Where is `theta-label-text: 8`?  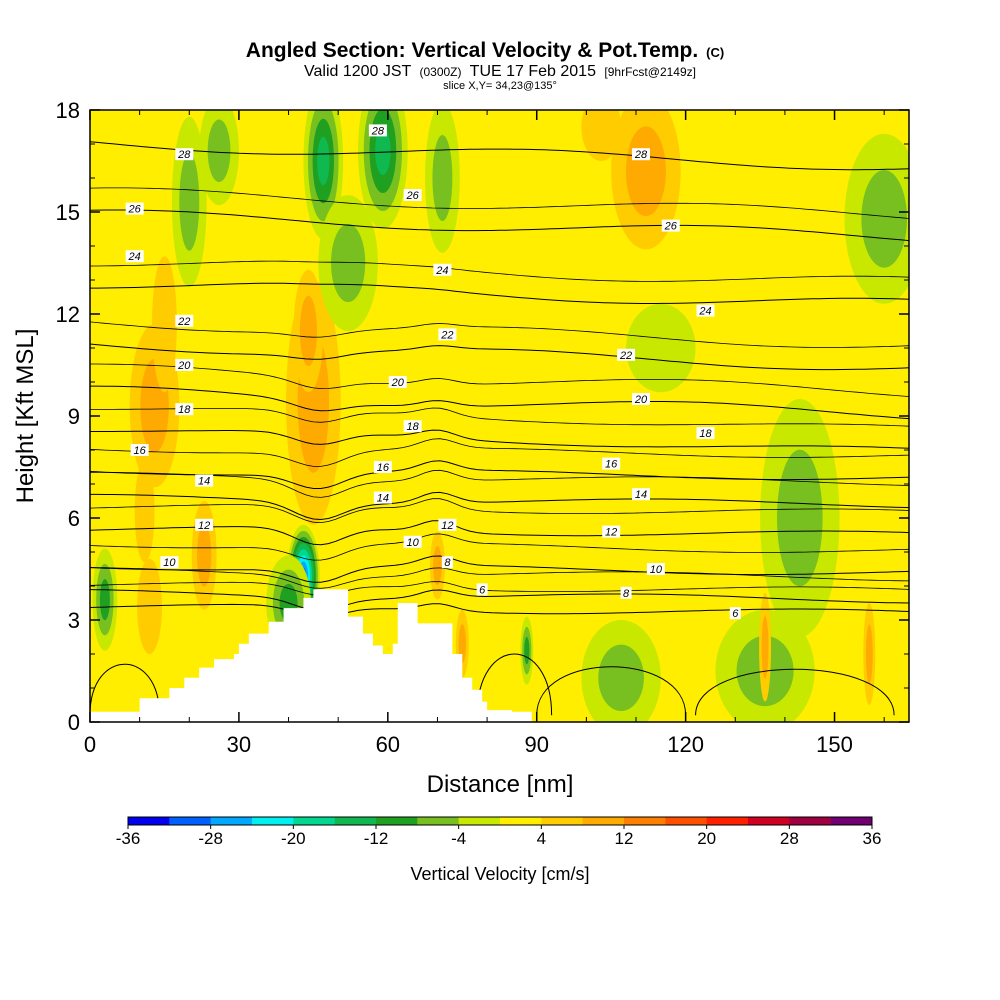
theta-label-text: 8 is located at coordinates (626, 594).